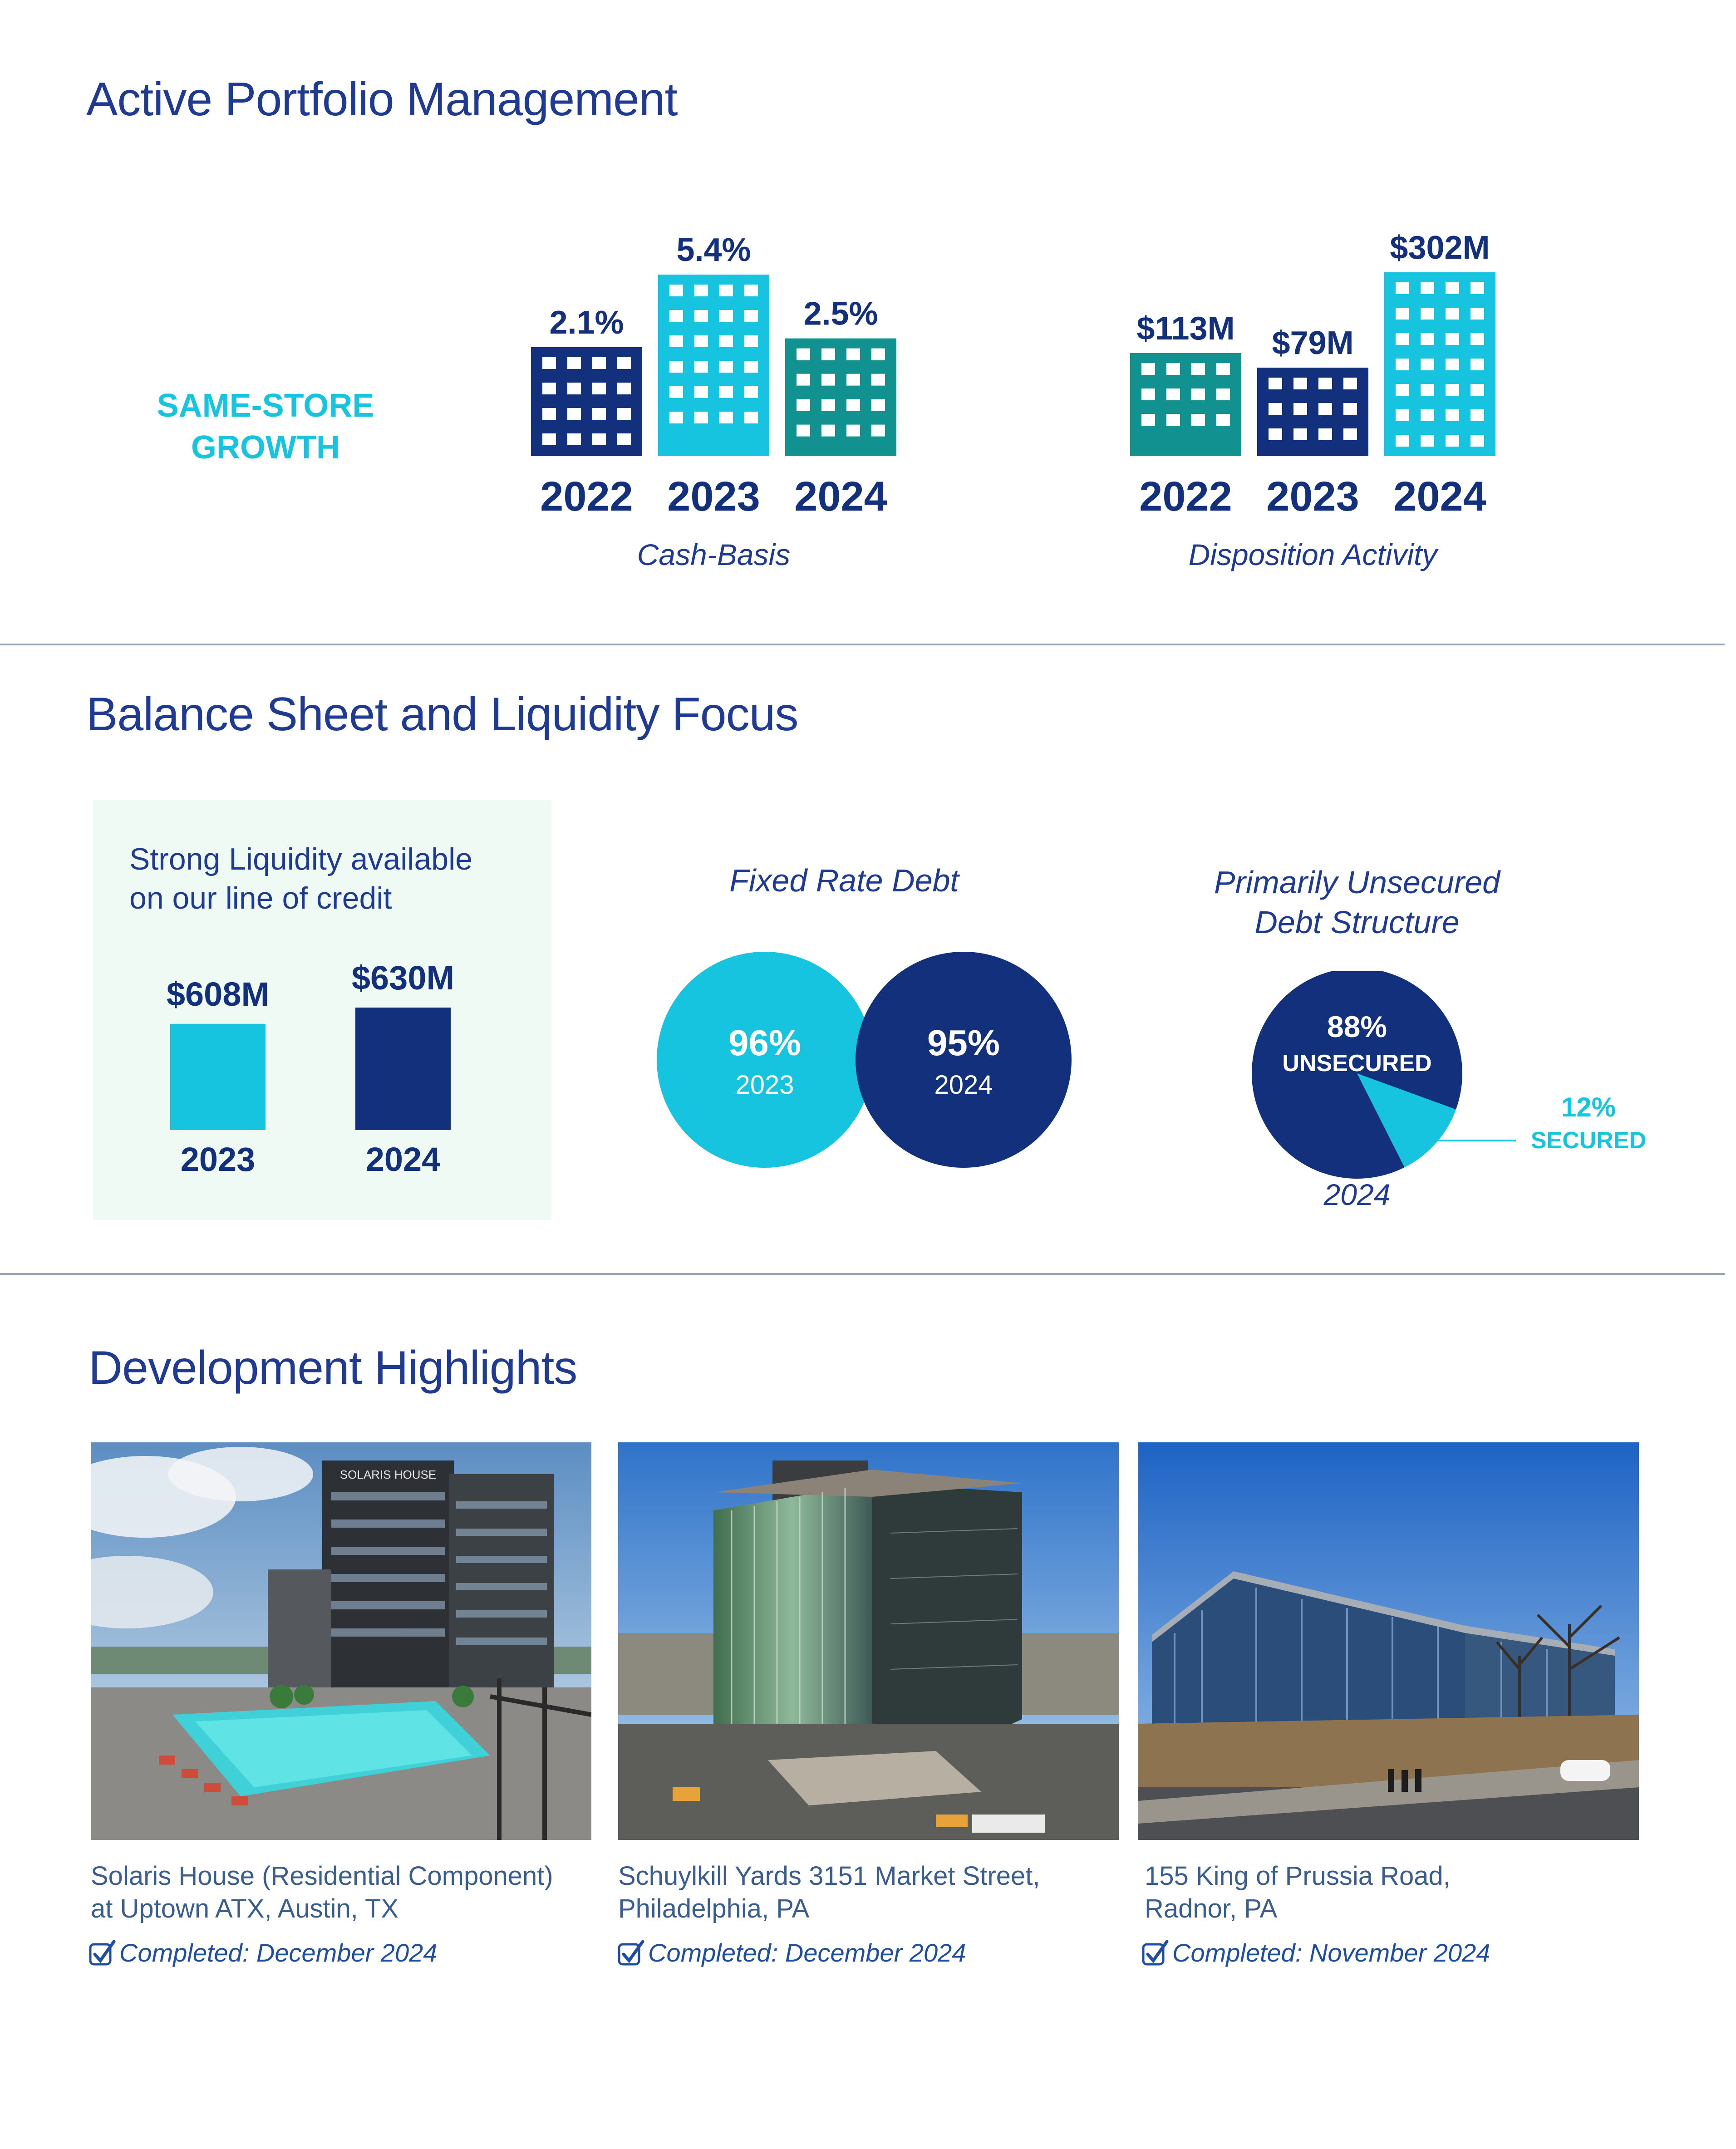  I want to click on unsecured-percent: 88%, so click(1357, 1026).